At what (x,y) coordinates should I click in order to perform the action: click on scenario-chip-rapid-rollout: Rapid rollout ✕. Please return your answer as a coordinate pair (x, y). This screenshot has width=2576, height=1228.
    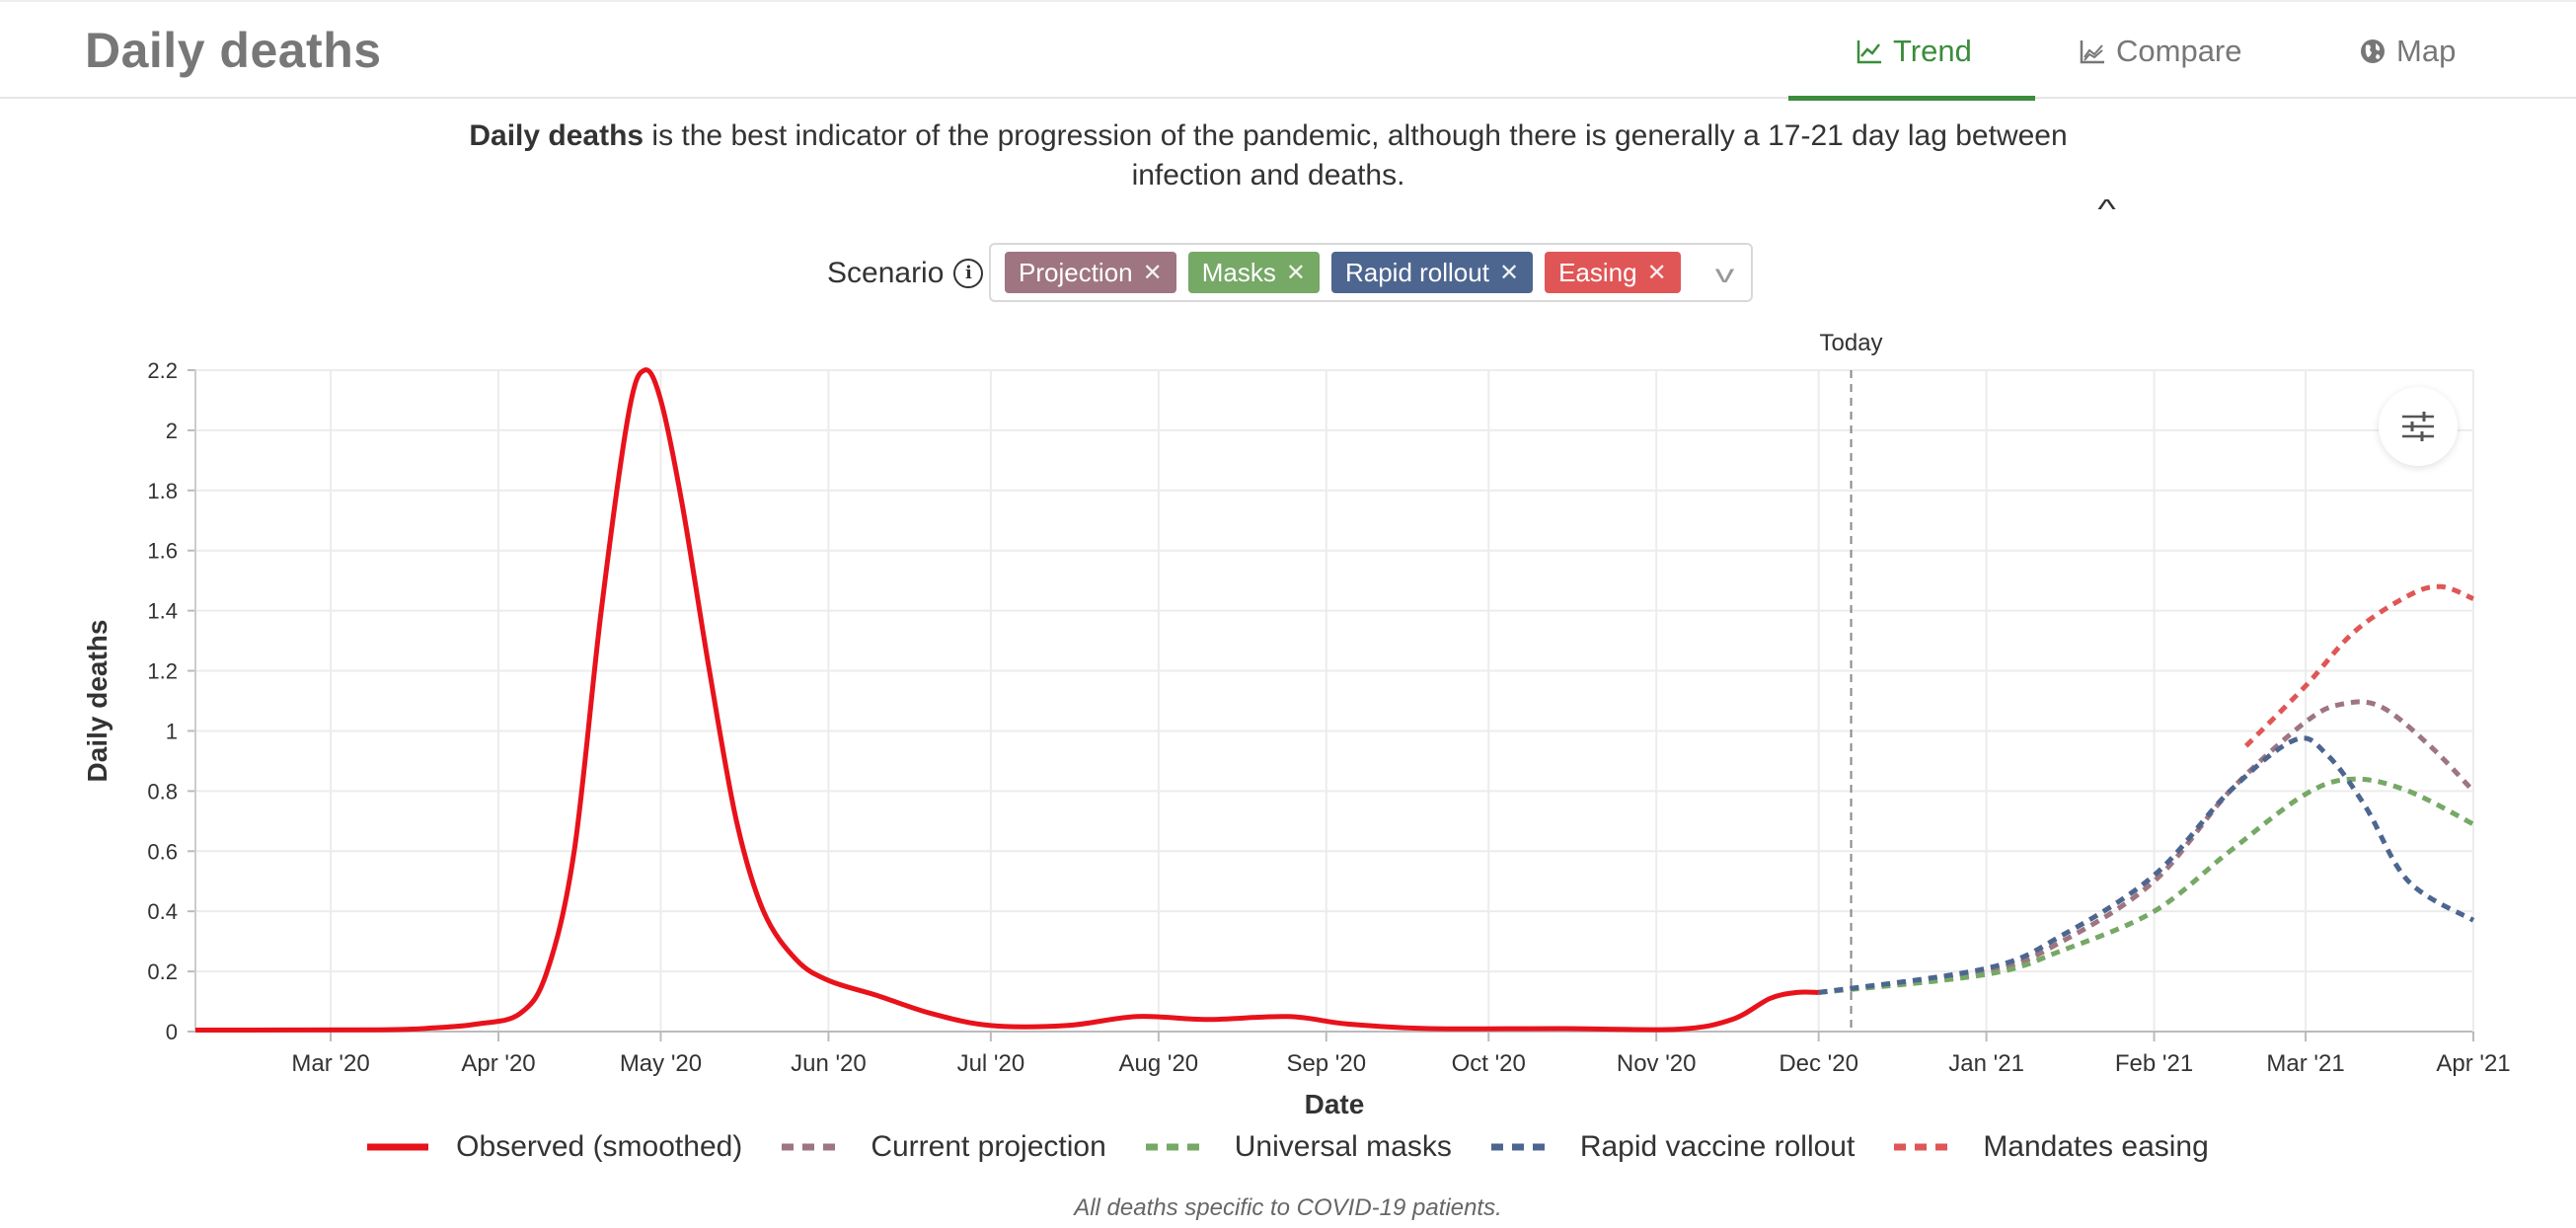
    Looking at the image, I should click on (1432, 272).